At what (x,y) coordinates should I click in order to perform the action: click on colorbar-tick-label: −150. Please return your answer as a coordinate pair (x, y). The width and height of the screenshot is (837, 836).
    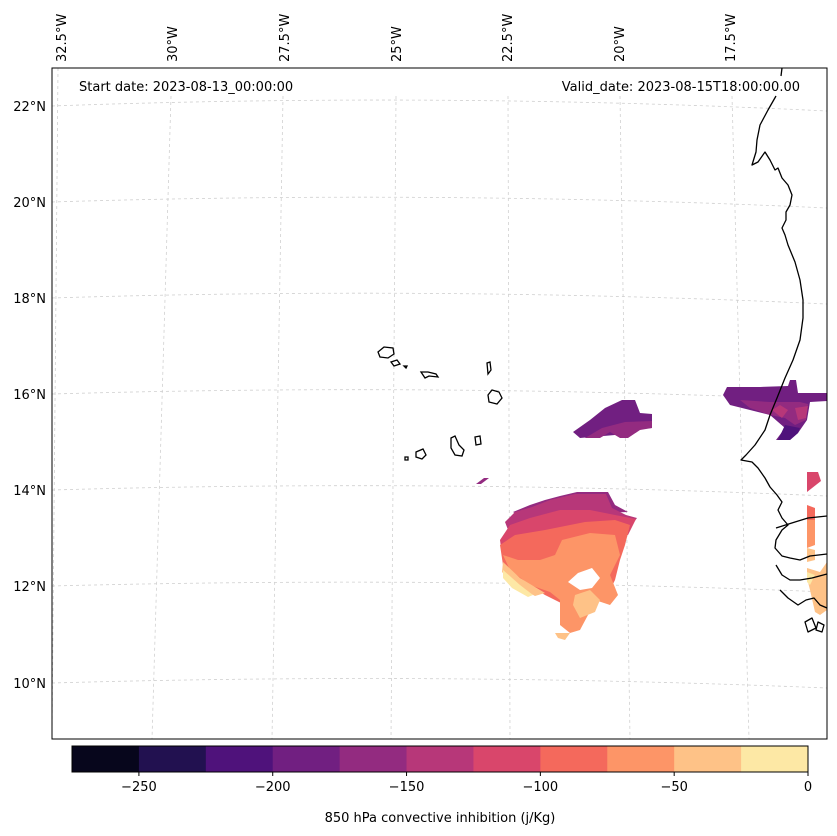
    Looking at the image, I should click on (407, 787).